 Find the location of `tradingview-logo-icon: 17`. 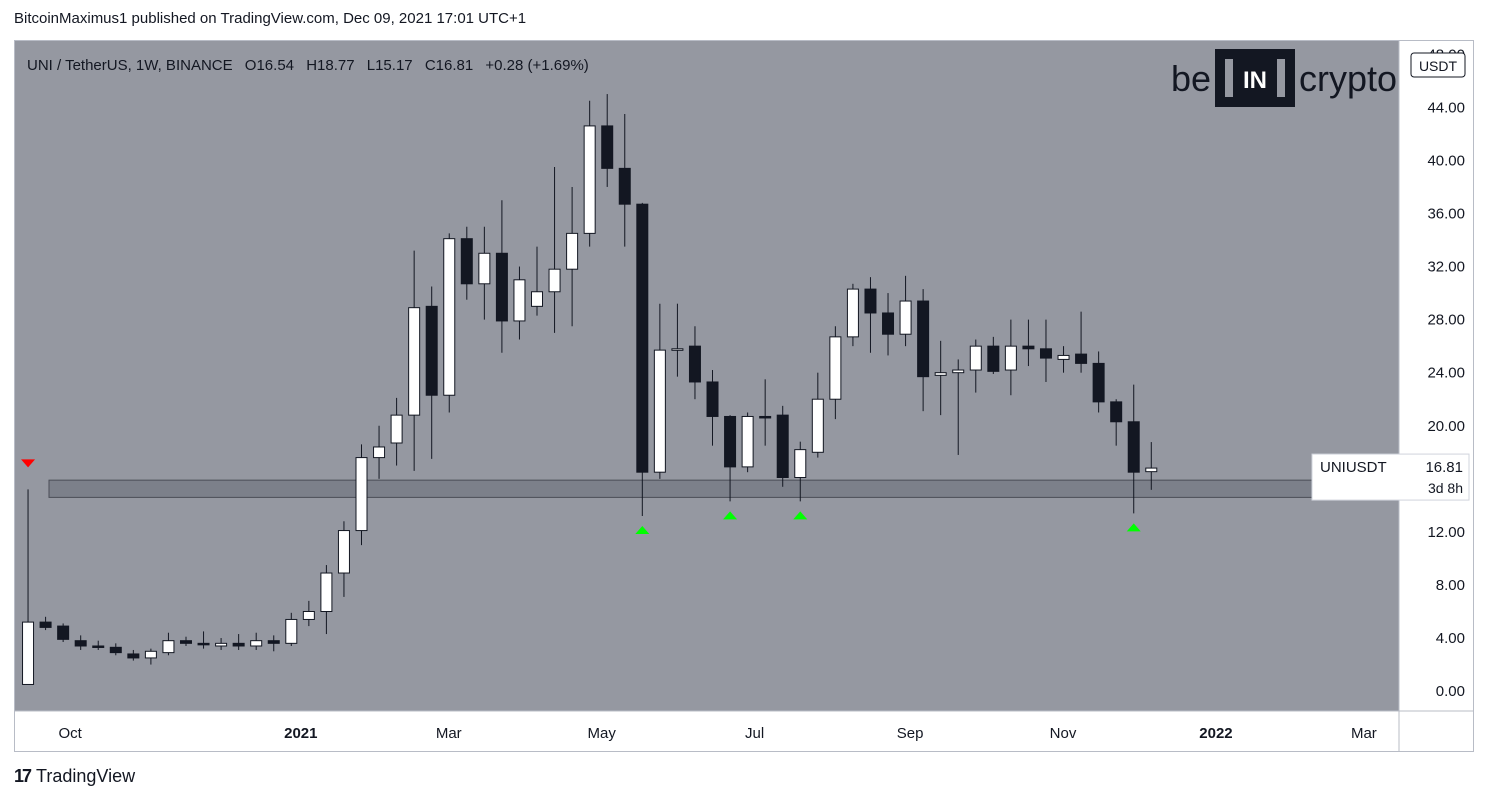

tradingview-logo-icon: 17 is located at coordinates (23, 776).